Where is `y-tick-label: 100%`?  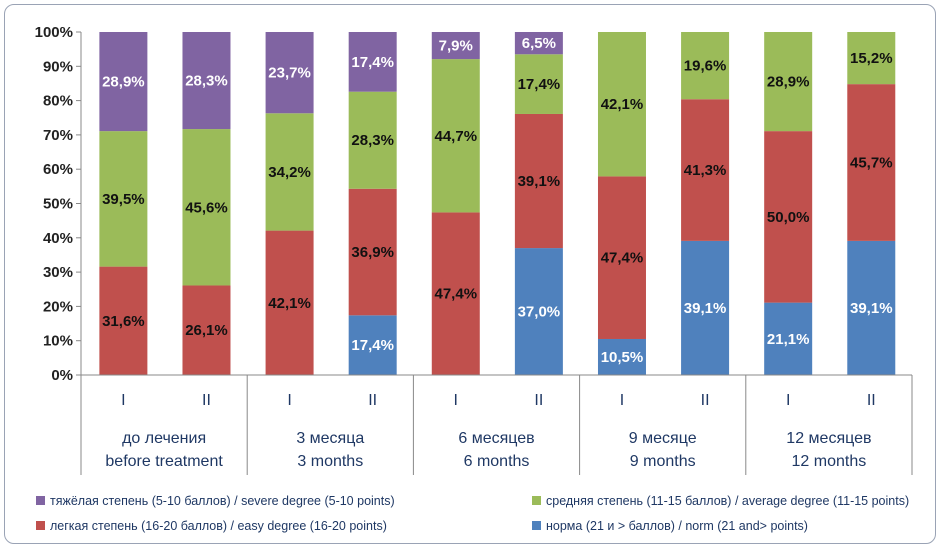
y-tick-label: 100% is located at coordinates (54, 32).